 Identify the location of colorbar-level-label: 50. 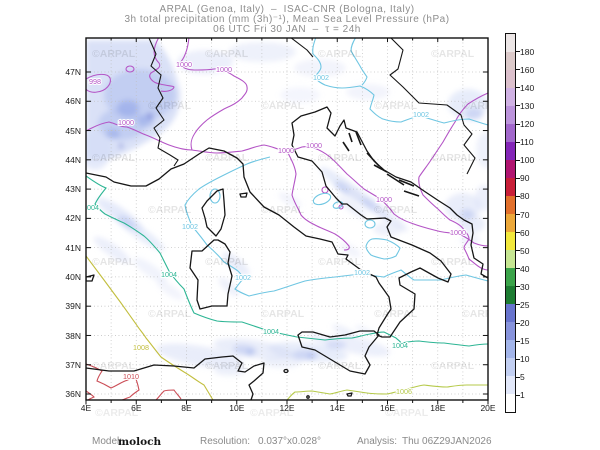
(525, 250).